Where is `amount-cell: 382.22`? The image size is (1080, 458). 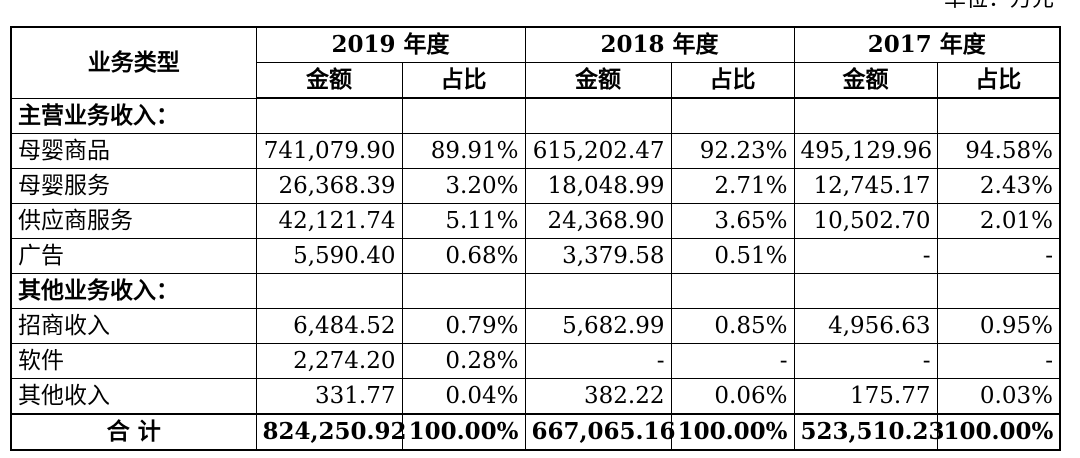
amount-cell: 382.22 is located at coordinates (598, 396).